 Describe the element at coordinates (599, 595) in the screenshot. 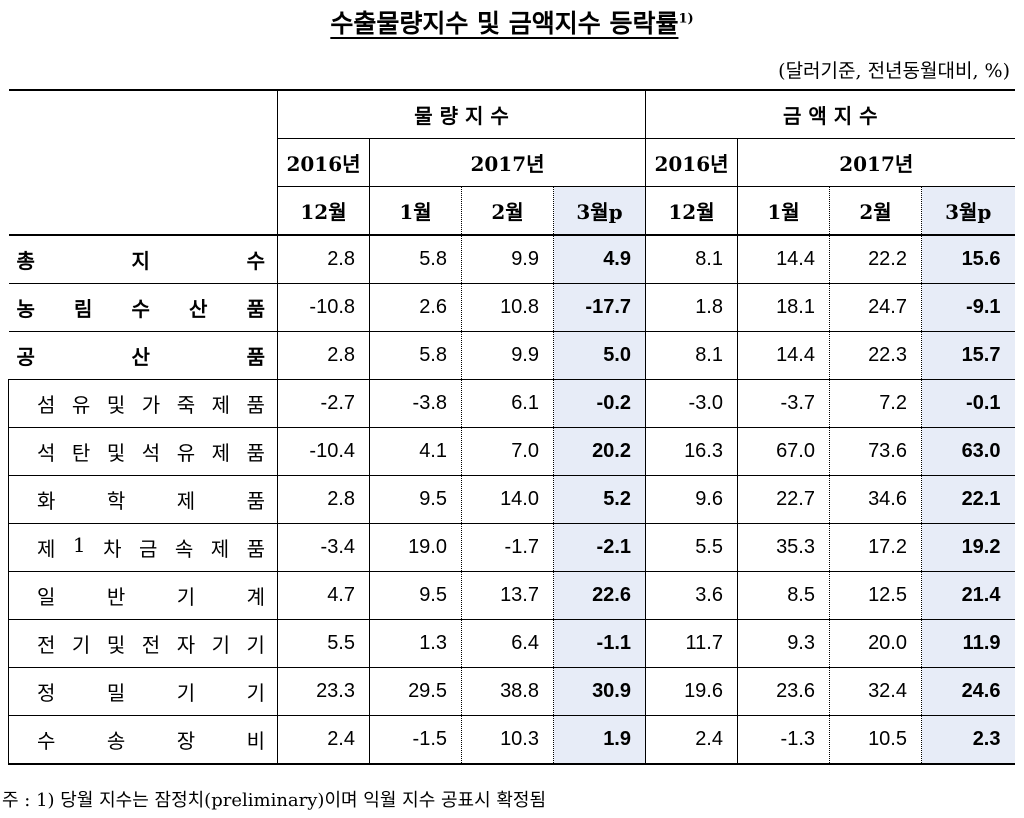

I see `value-cell: 22.6` at that location.